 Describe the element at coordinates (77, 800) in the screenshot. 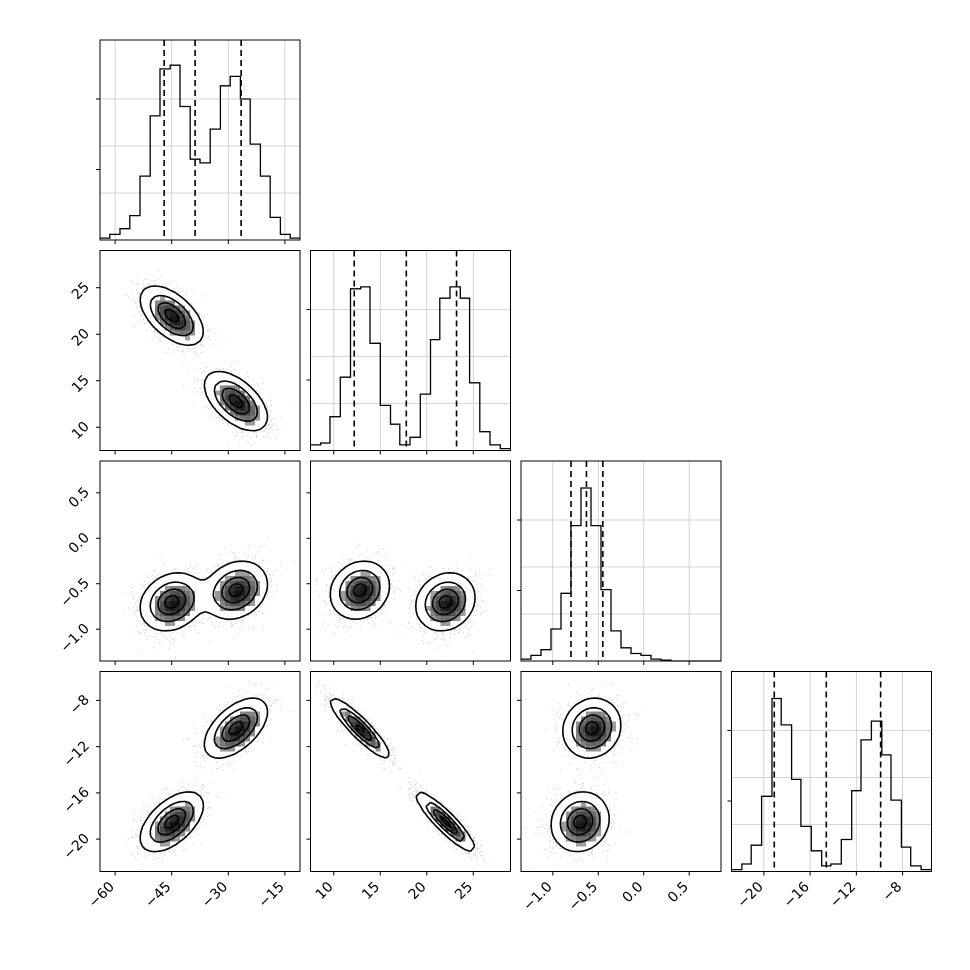

I see `y-tick-label-3-1: −16` at that location.